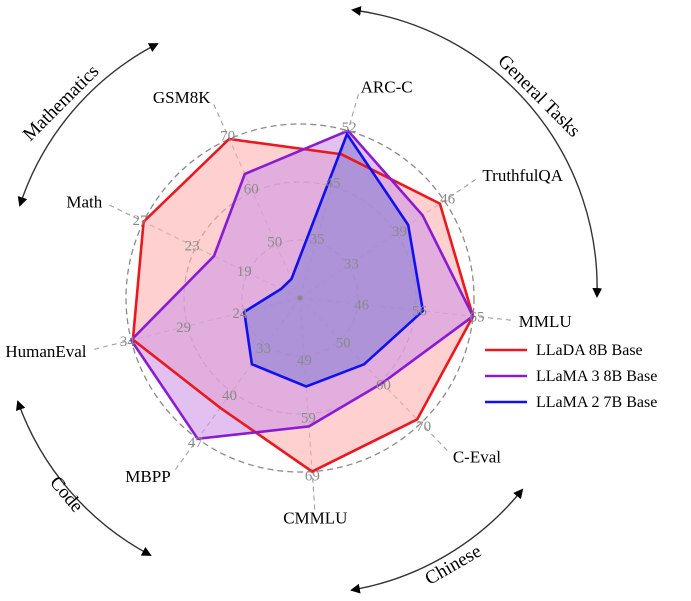  I want to click on tick-label-math-3: 27, so click(141, 221).